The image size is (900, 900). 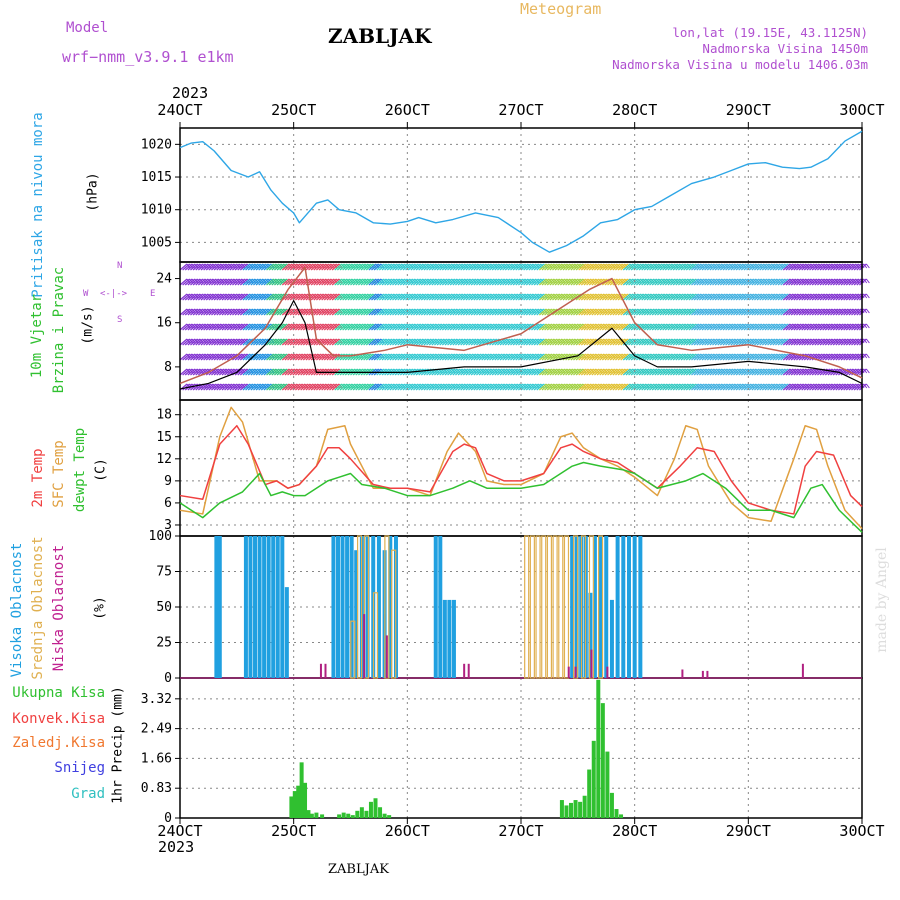 I want to click on footer-station: ZABLJAK, so click(x=358, y=869).